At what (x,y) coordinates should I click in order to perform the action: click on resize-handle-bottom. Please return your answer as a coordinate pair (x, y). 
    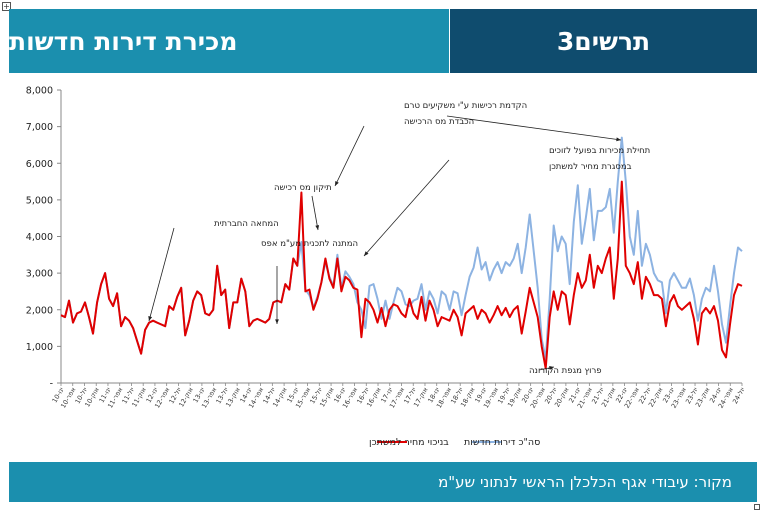
    Looking at the image, I should click on (757, 507).